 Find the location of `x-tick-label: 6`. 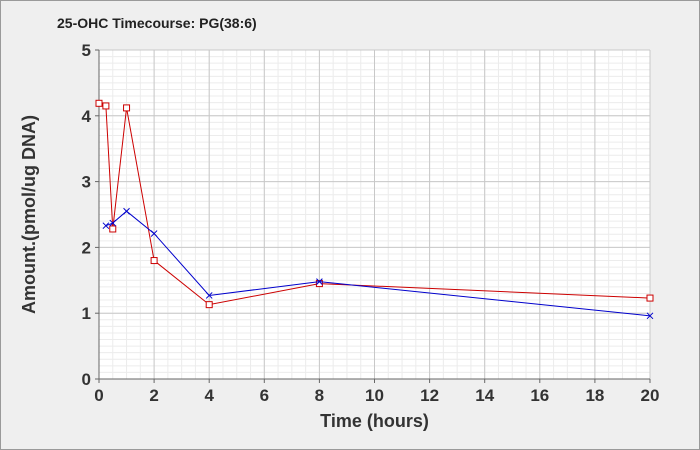

x-tick-label: 6 is located at coordinates (264, 395).